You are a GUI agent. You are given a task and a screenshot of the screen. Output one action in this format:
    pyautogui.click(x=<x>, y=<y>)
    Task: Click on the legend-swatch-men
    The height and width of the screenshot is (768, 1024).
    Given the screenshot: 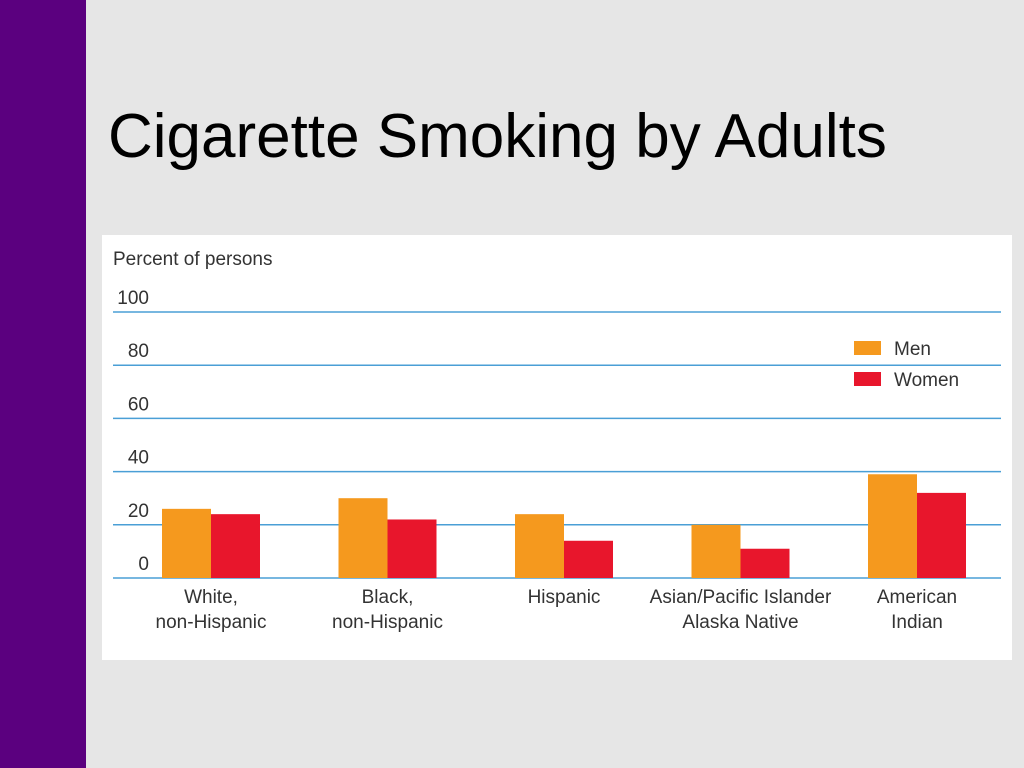 What is the action you would take?
    pyautogui.click(x=867, y=348)
    